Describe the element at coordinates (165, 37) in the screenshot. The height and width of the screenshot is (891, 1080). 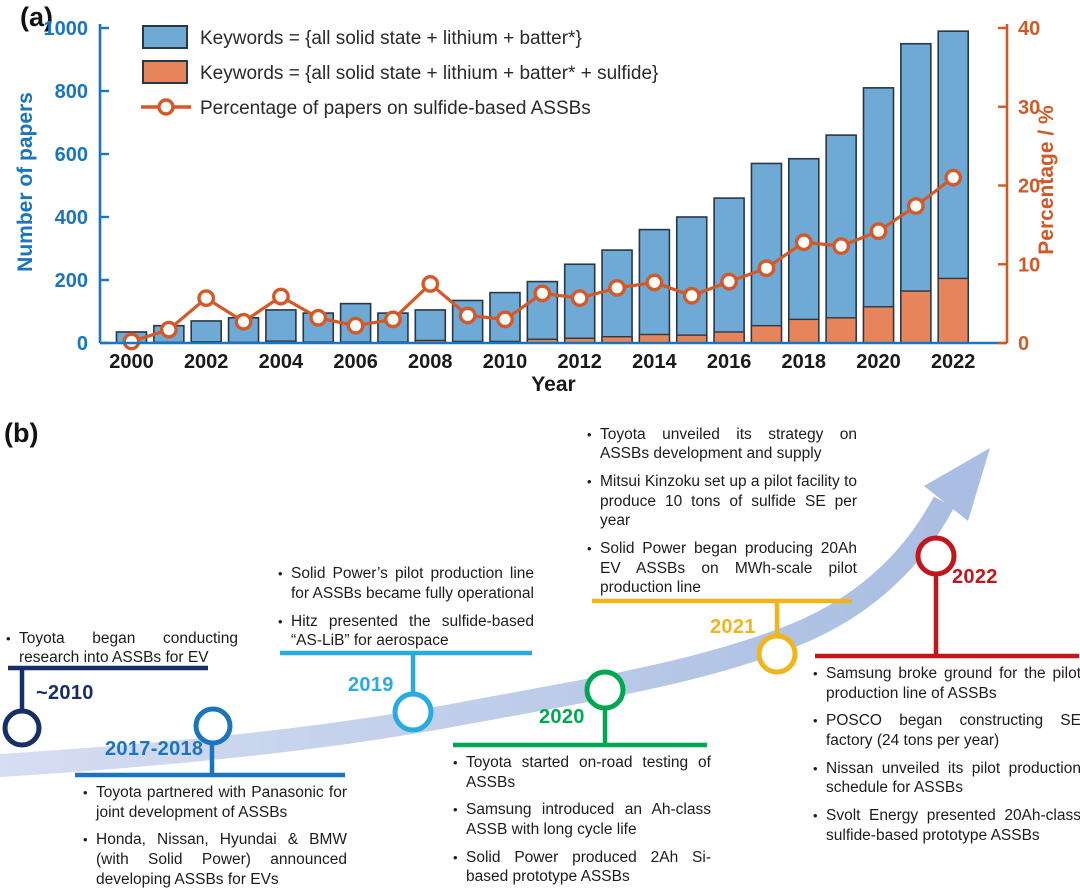
I see `legend-swatch-all-papers` at that location.